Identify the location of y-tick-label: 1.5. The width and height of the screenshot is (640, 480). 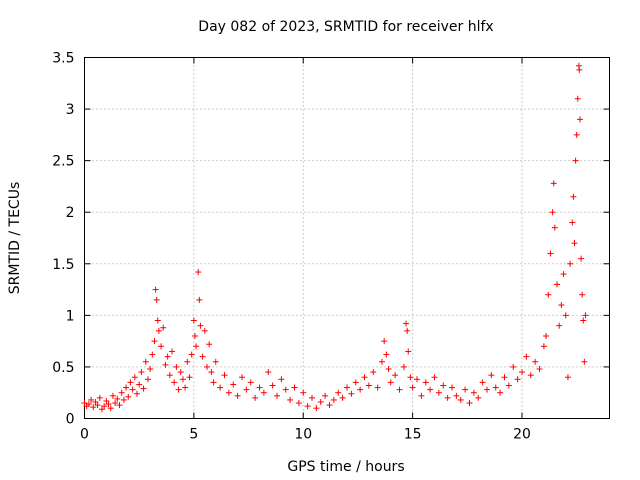
(63, 265).